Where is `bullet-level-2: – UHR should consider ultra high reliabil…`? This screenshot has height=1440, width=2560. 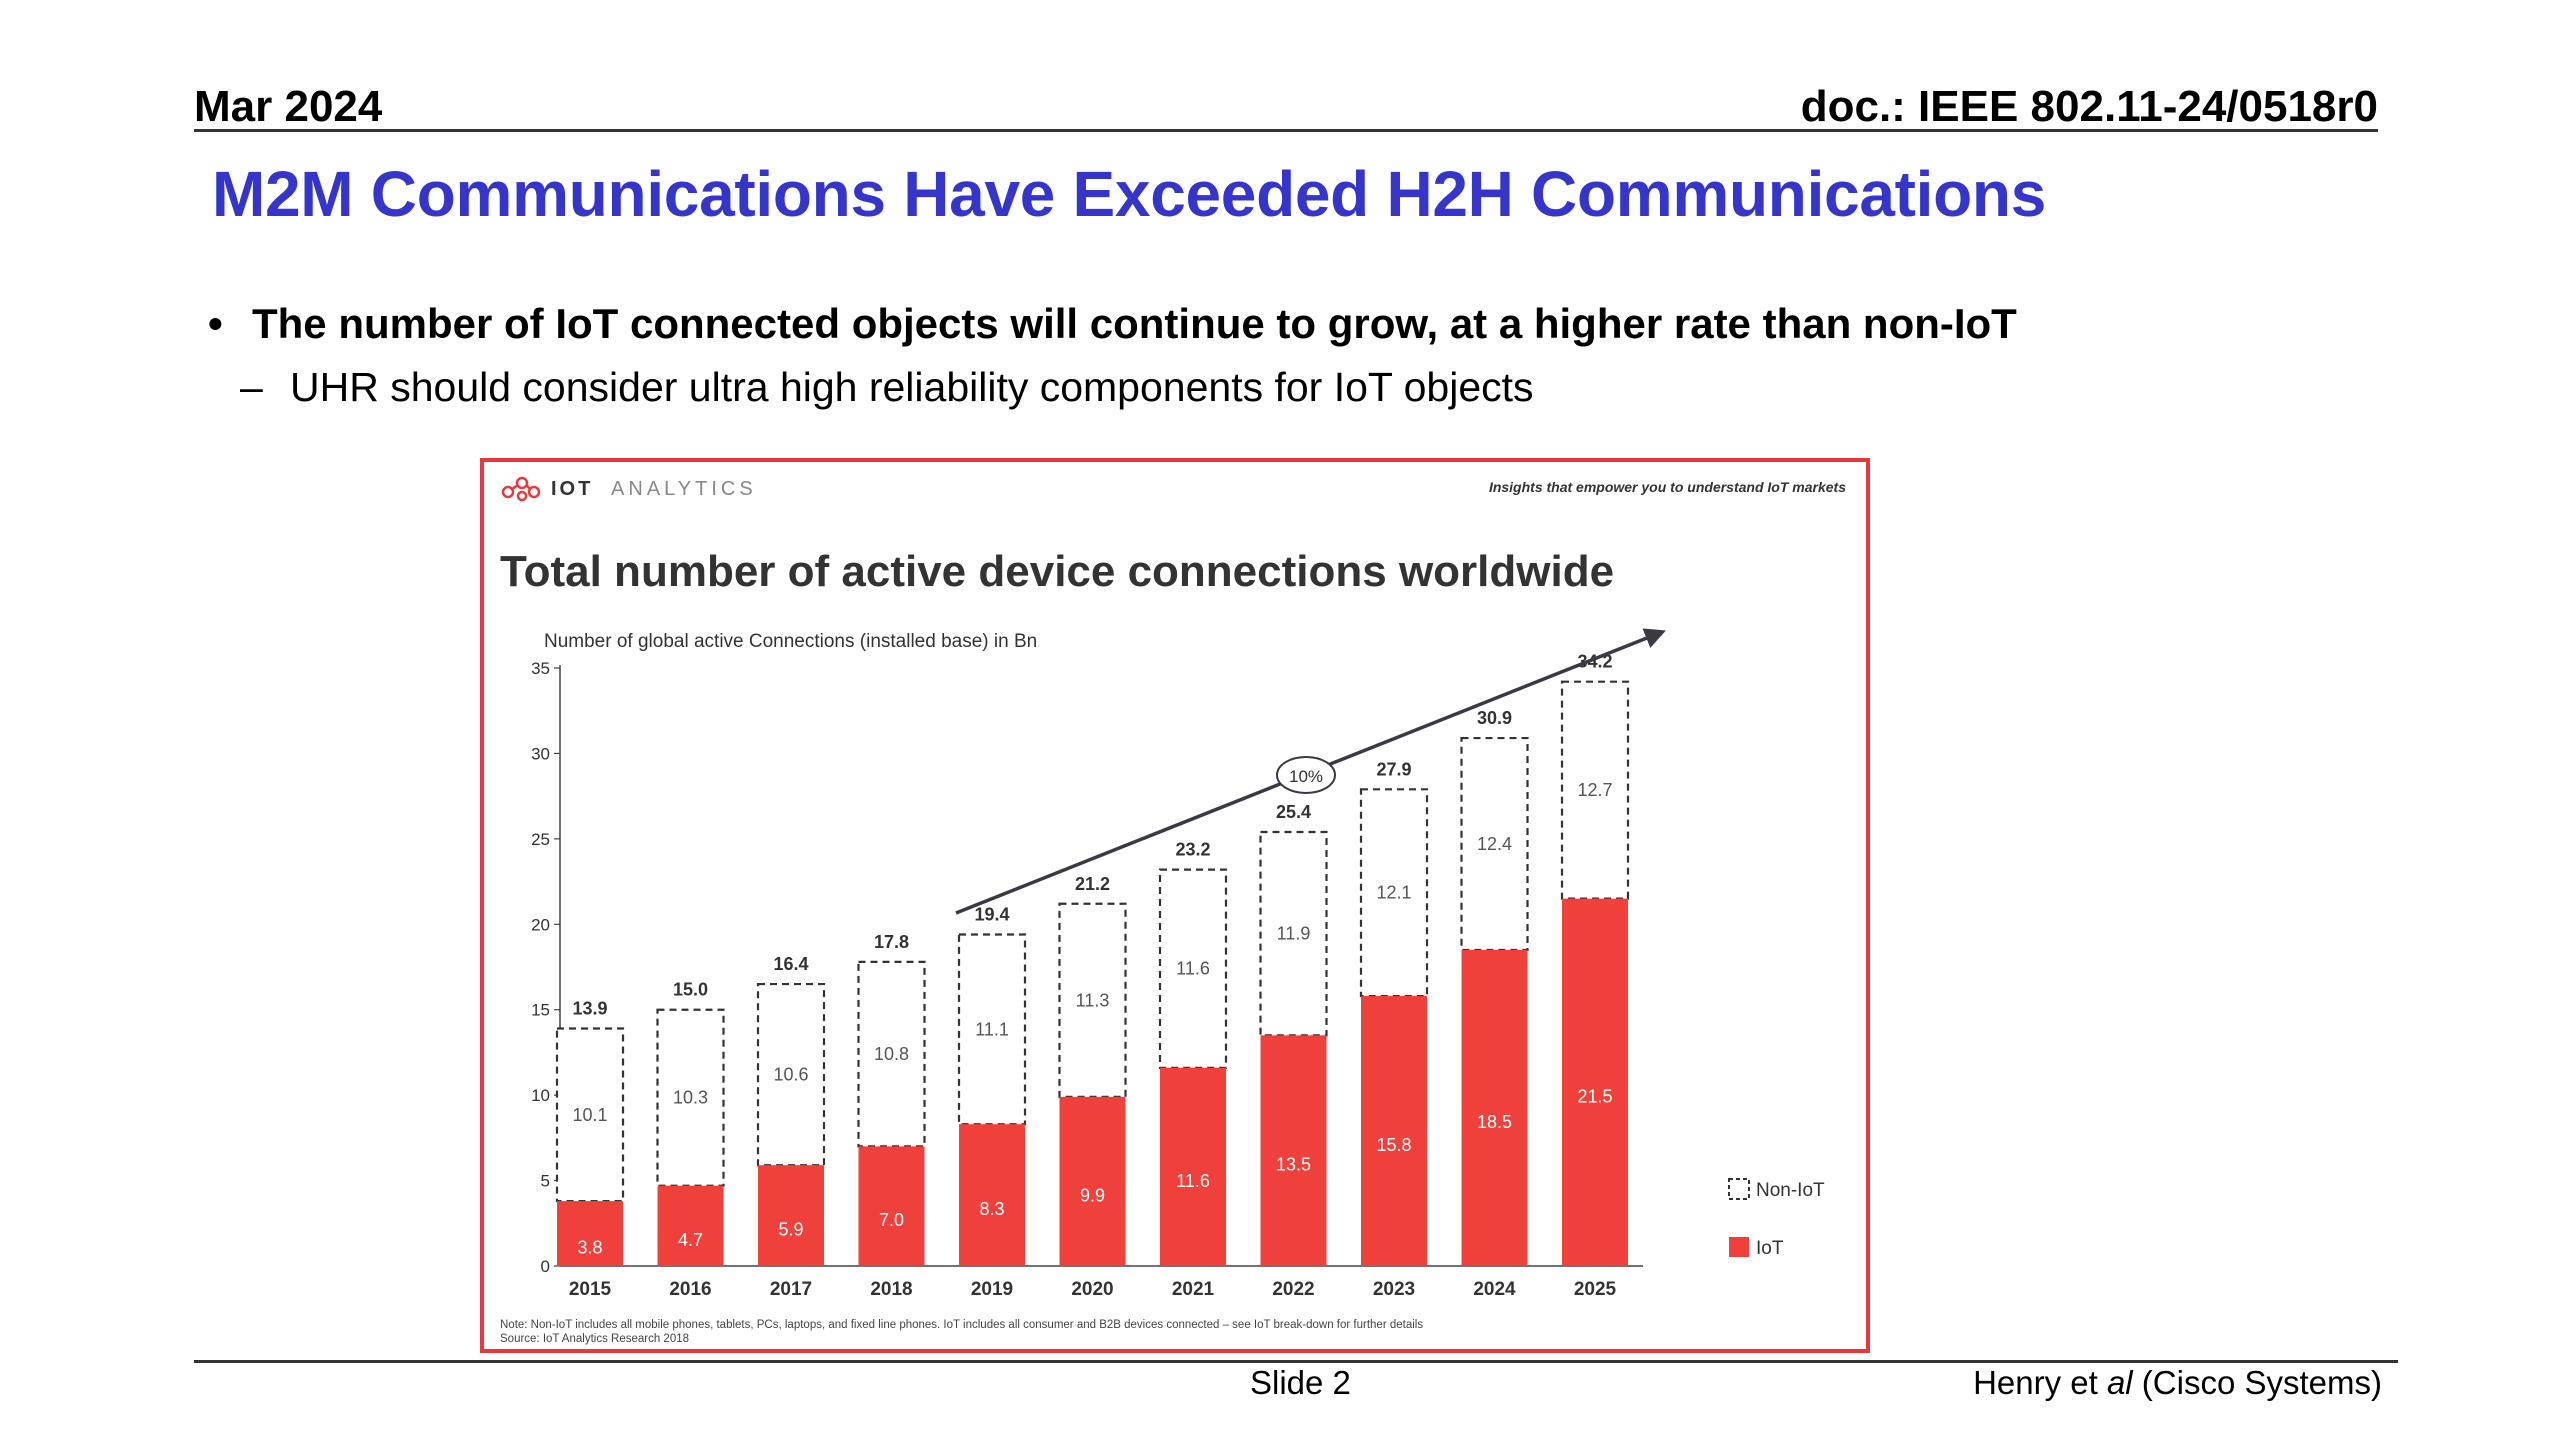
bullet-level-2: – UHR should consider ultra high reliabil… is located at coordinates (887, 387).